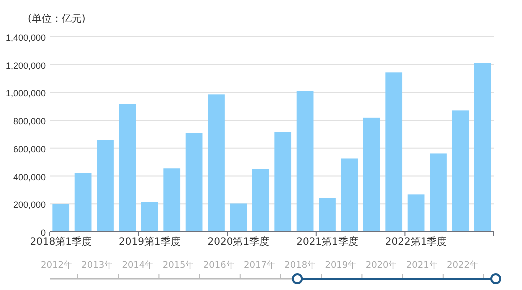  Describe the element at coordinates (219, 265) in the screenshot. I see `text: 2016年` at that location.